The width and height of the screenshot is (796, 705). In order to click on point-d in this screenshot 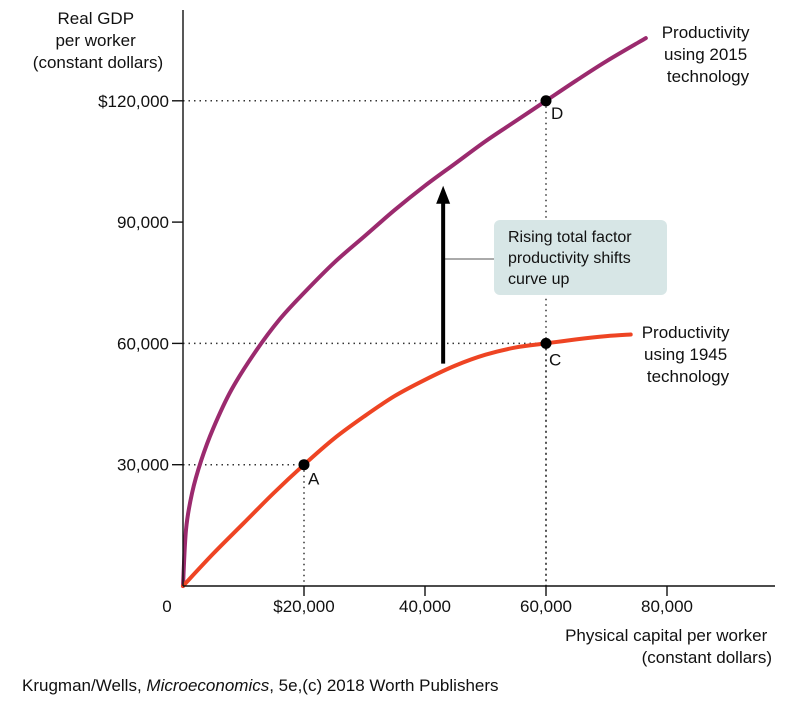, I will do `click(546, 101)`.